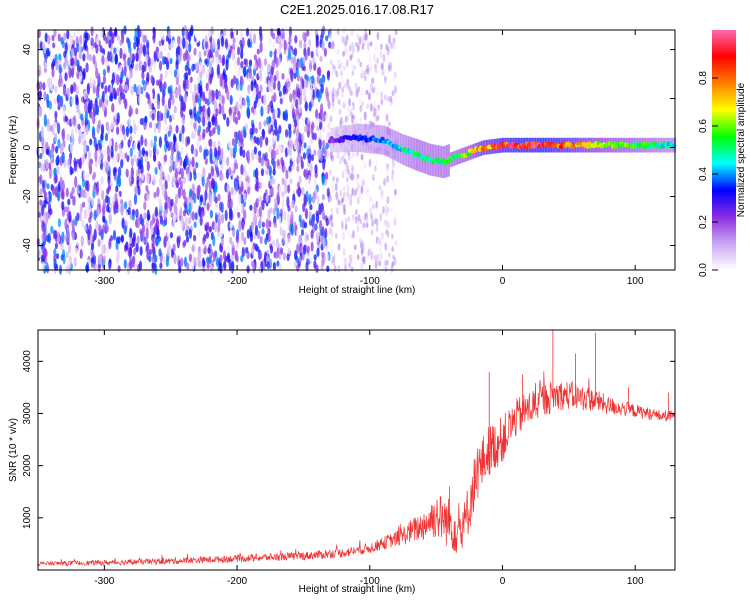 The height and width of the screenshot is (600, 750). Describe the element at coordinates (27, 517) in the screenshot. I see `y-tick-label: 1000` at that location.